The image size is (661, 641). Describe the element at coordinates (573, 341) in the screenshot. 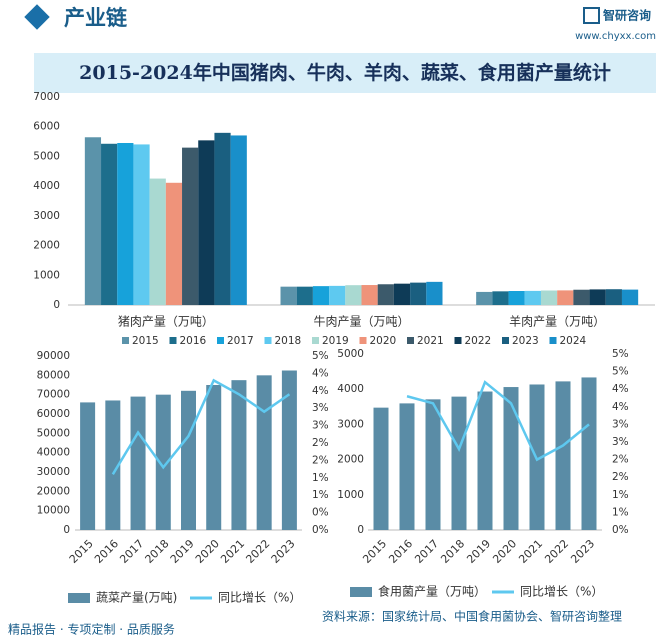

I see `legend-label: 2024` at that location.